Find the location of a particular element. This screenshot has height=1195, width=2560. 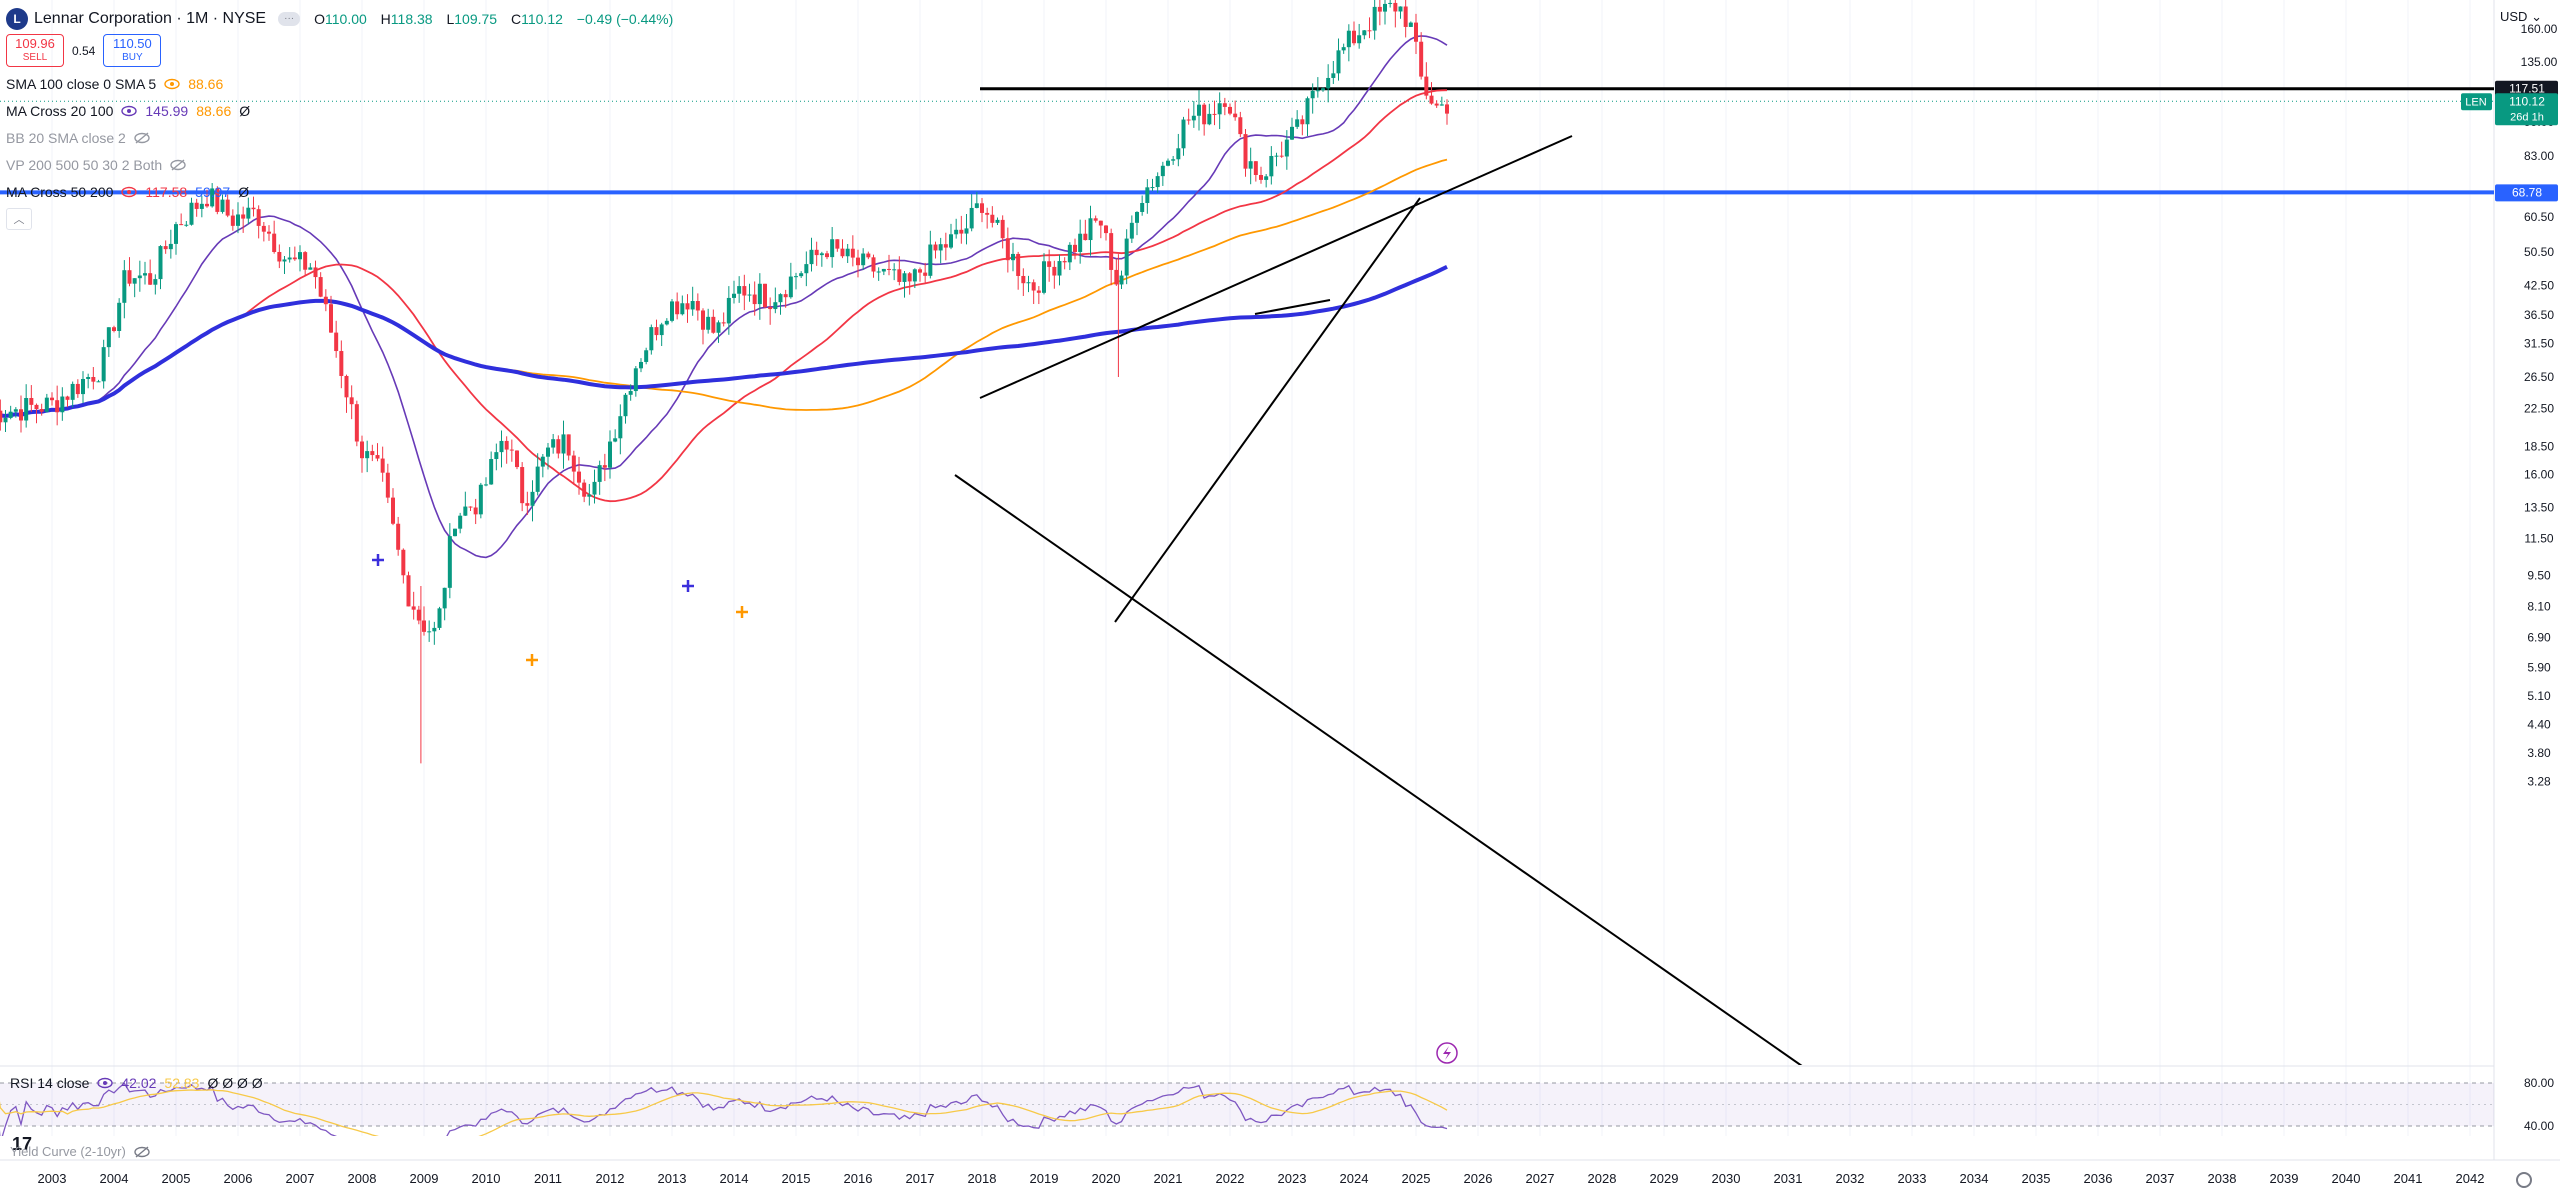

sell-button: 109.96 SELL is located at coordinates (35, 50).